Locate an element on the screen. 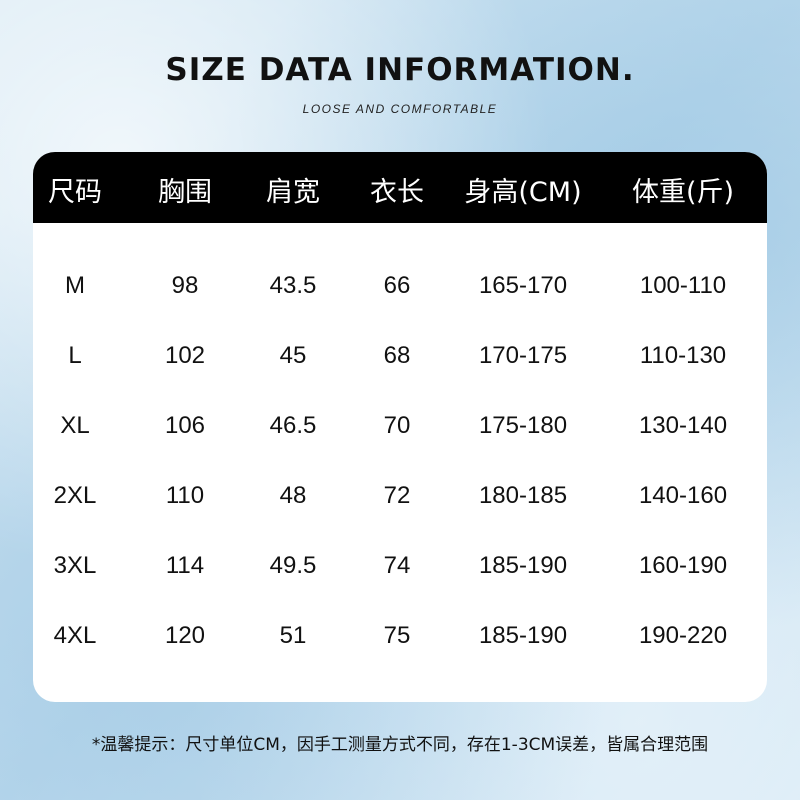  table-cell: 180-185 is located at coordinates (523, 495).